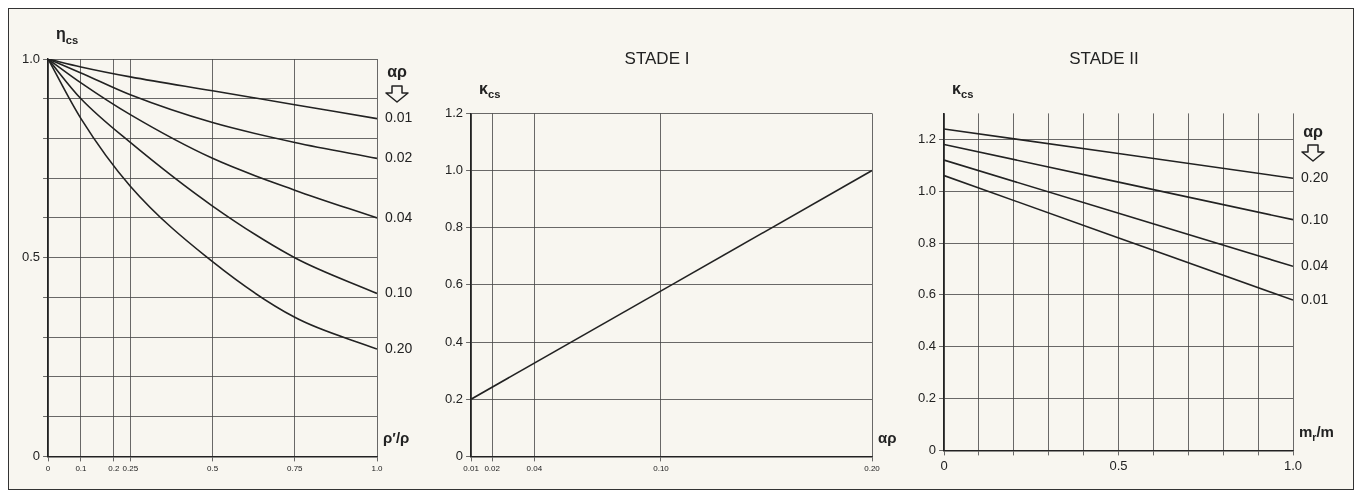 Image resolution: width=1364 pixels, height=500 pixels. What do you see at coordinates (534, 469) in the screenshot?
I see `x-tick-label: 0.04` at bounding box center [534, 469].